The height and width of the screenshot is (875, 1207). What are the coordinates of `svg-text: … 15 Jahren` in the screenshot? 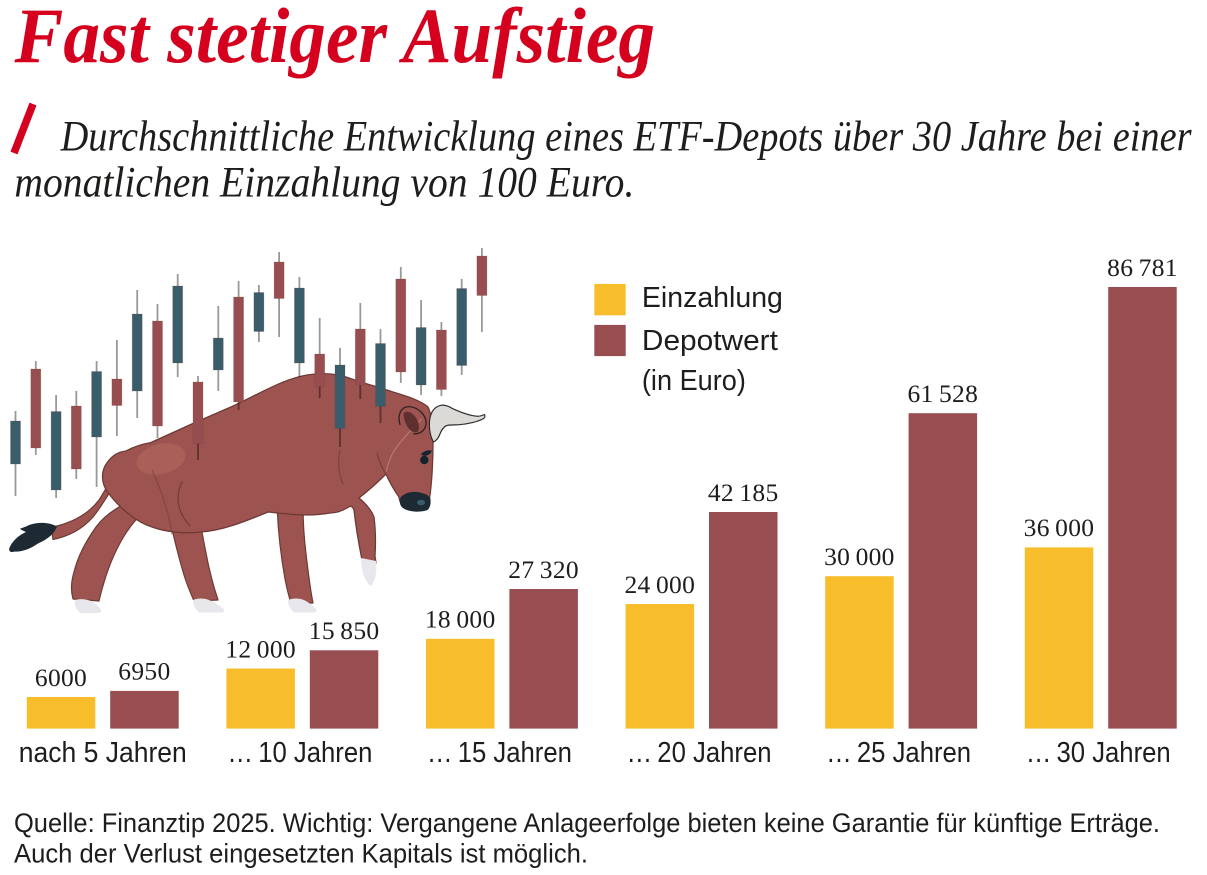 It's located at (499, 753).